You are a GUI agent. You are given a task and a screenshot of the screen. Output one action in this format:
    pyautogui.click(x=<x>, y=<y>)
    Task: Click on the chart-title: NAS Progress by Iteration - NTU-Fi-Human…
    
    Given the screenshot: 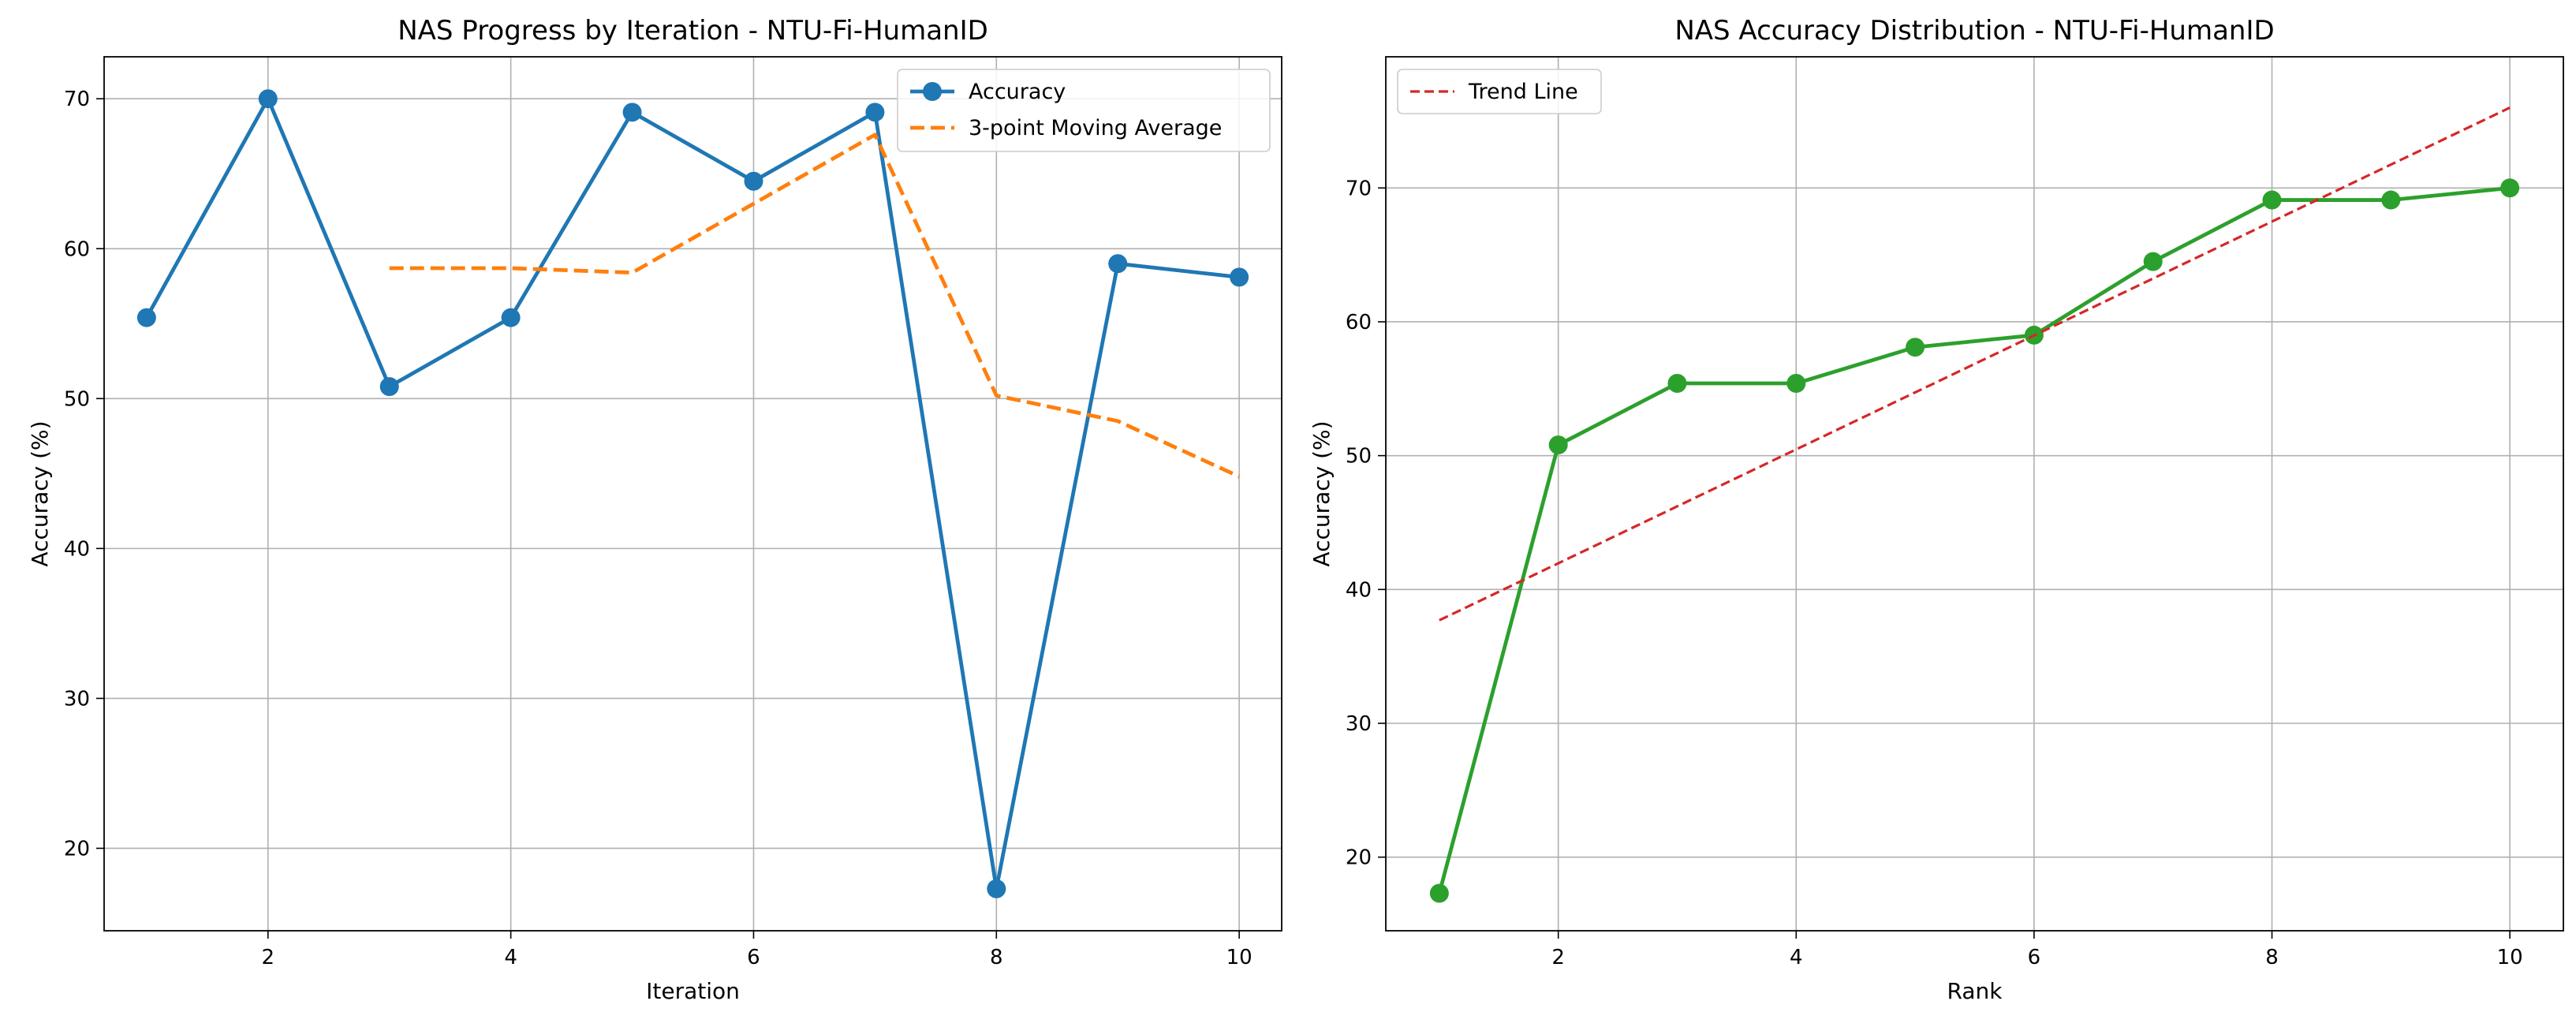 What is the action you would take?
    pyautogui.click(x=693, y=31)
    